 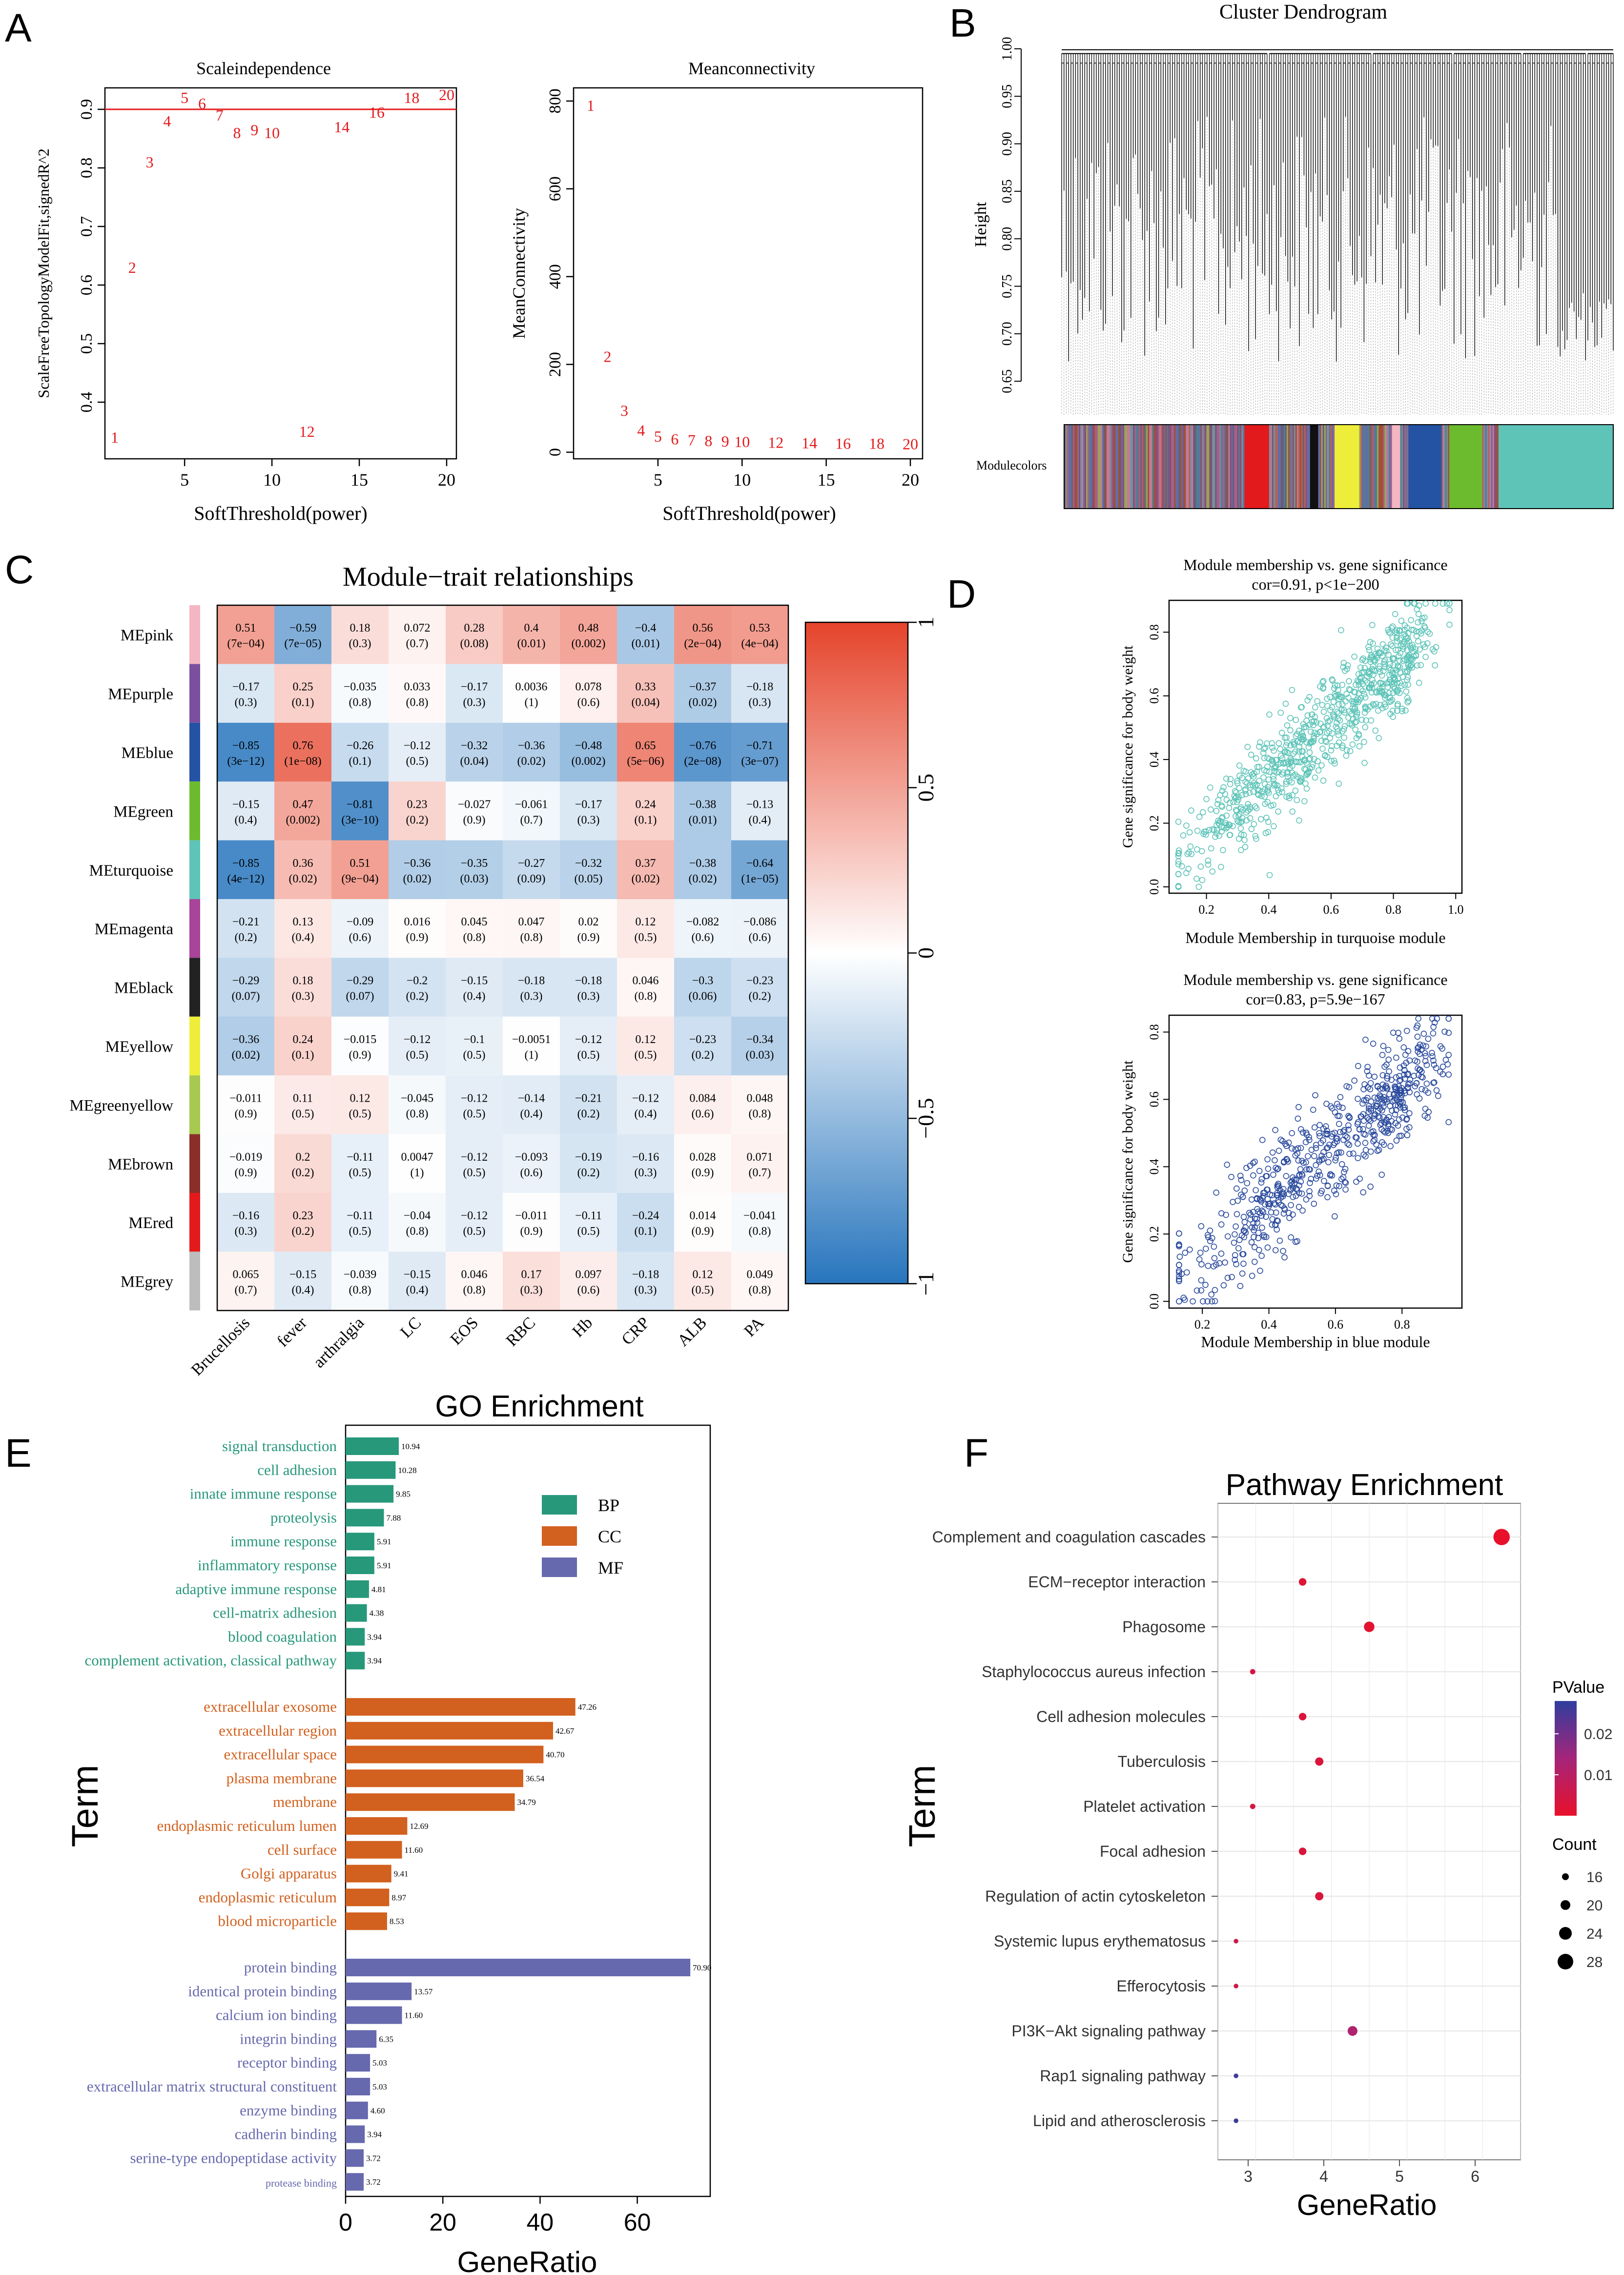 What do you see at coordinates (185, 480) in the screenshot?
I see `a1-x-tick-label: 5` at bounding box center [185, 480].